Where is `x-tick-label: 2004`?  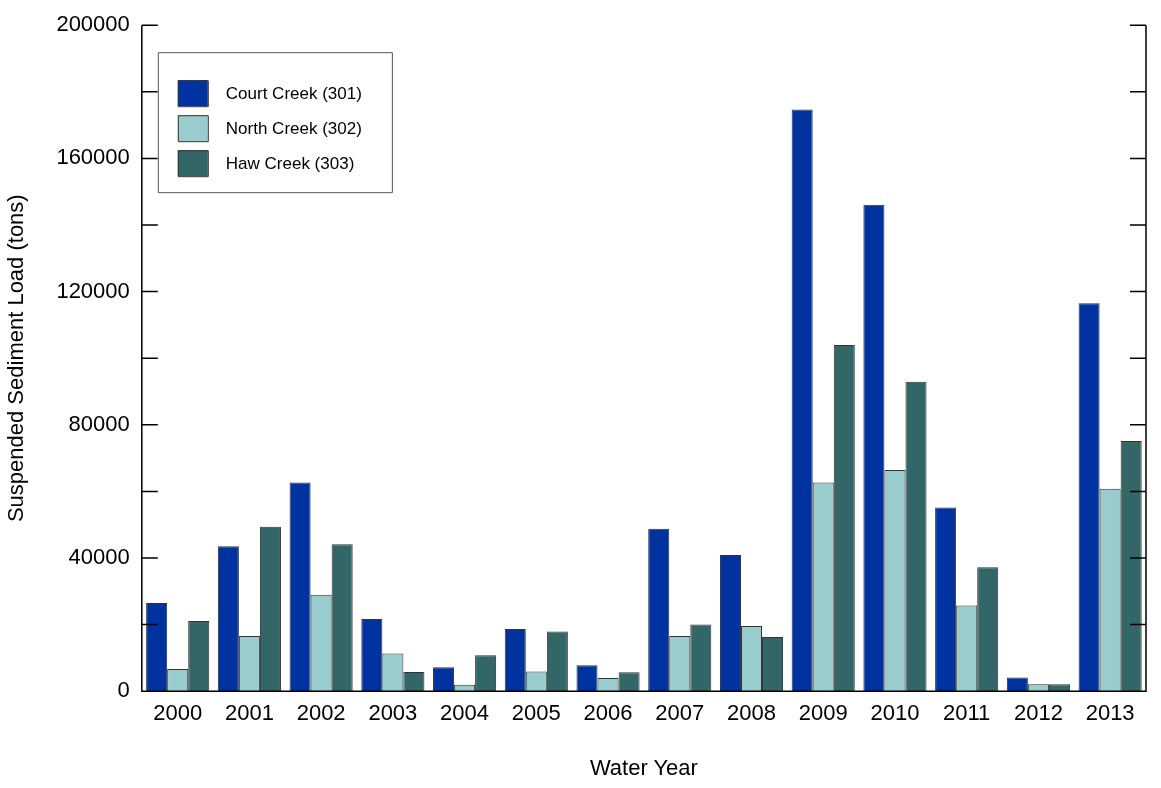 x-tick-label: 2004 is located at coordinates (465, 713).